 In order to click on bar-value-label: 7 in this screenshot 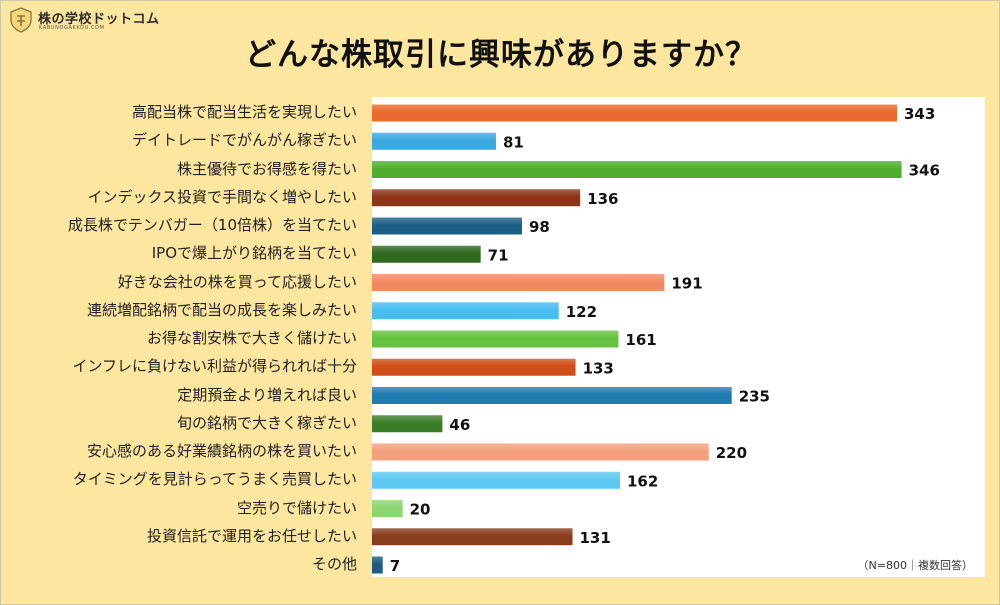, I will do `click(395, 566)`.